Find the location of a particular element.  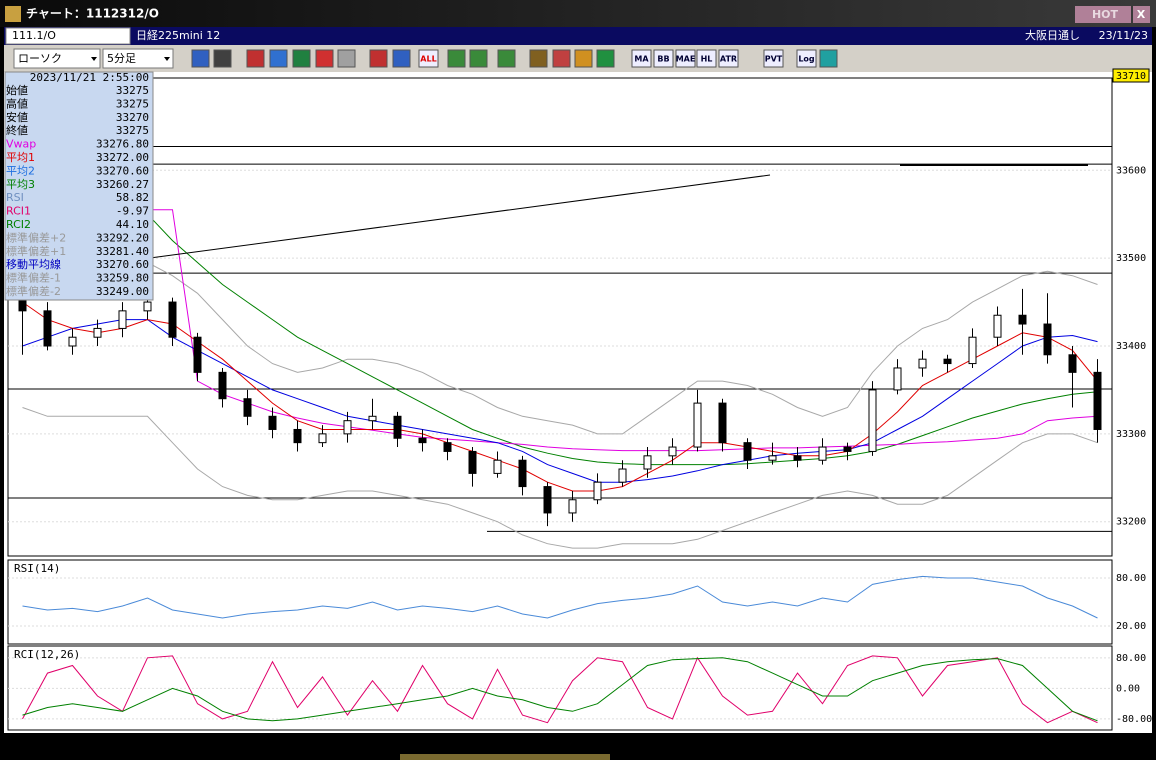

info-value: -9.97 is located at coordinates (132, 211).